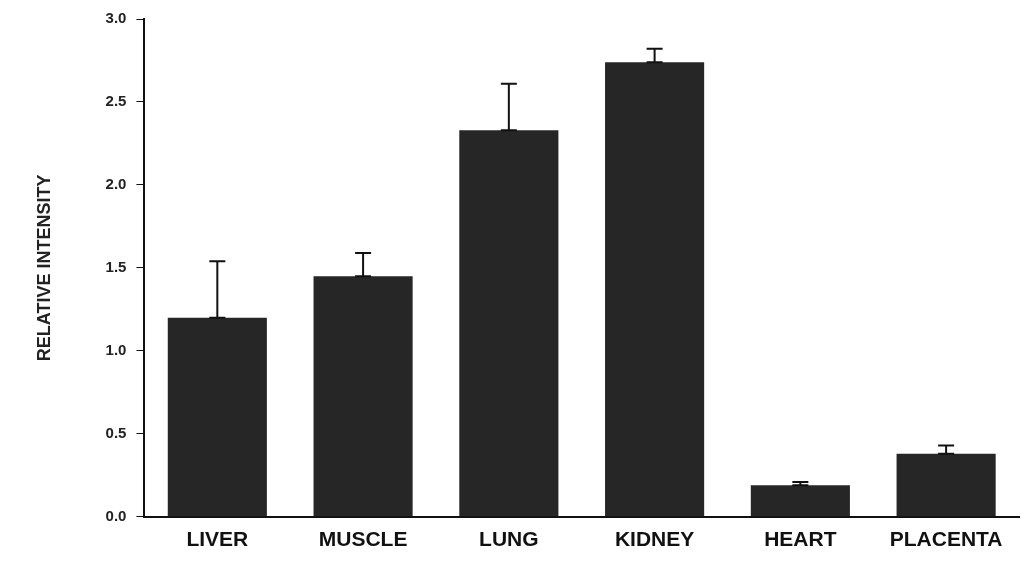 Image resolution: width=1029 pixels, height=564 pixels. I want to click on y-tick-label: 2.0, so click(116, 184).